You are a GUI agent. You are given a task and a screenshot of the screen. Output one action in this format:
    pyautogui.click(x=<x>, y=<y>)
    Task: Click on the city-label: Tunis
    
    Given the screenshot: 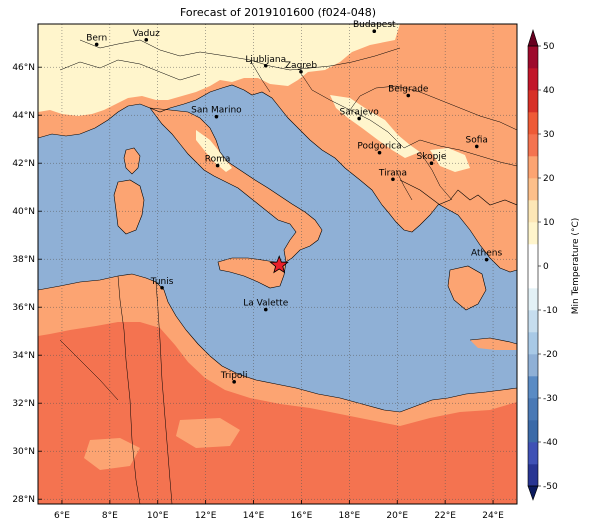 What is the action you would take?
    pyautogui.click(x=162, y=282)
    